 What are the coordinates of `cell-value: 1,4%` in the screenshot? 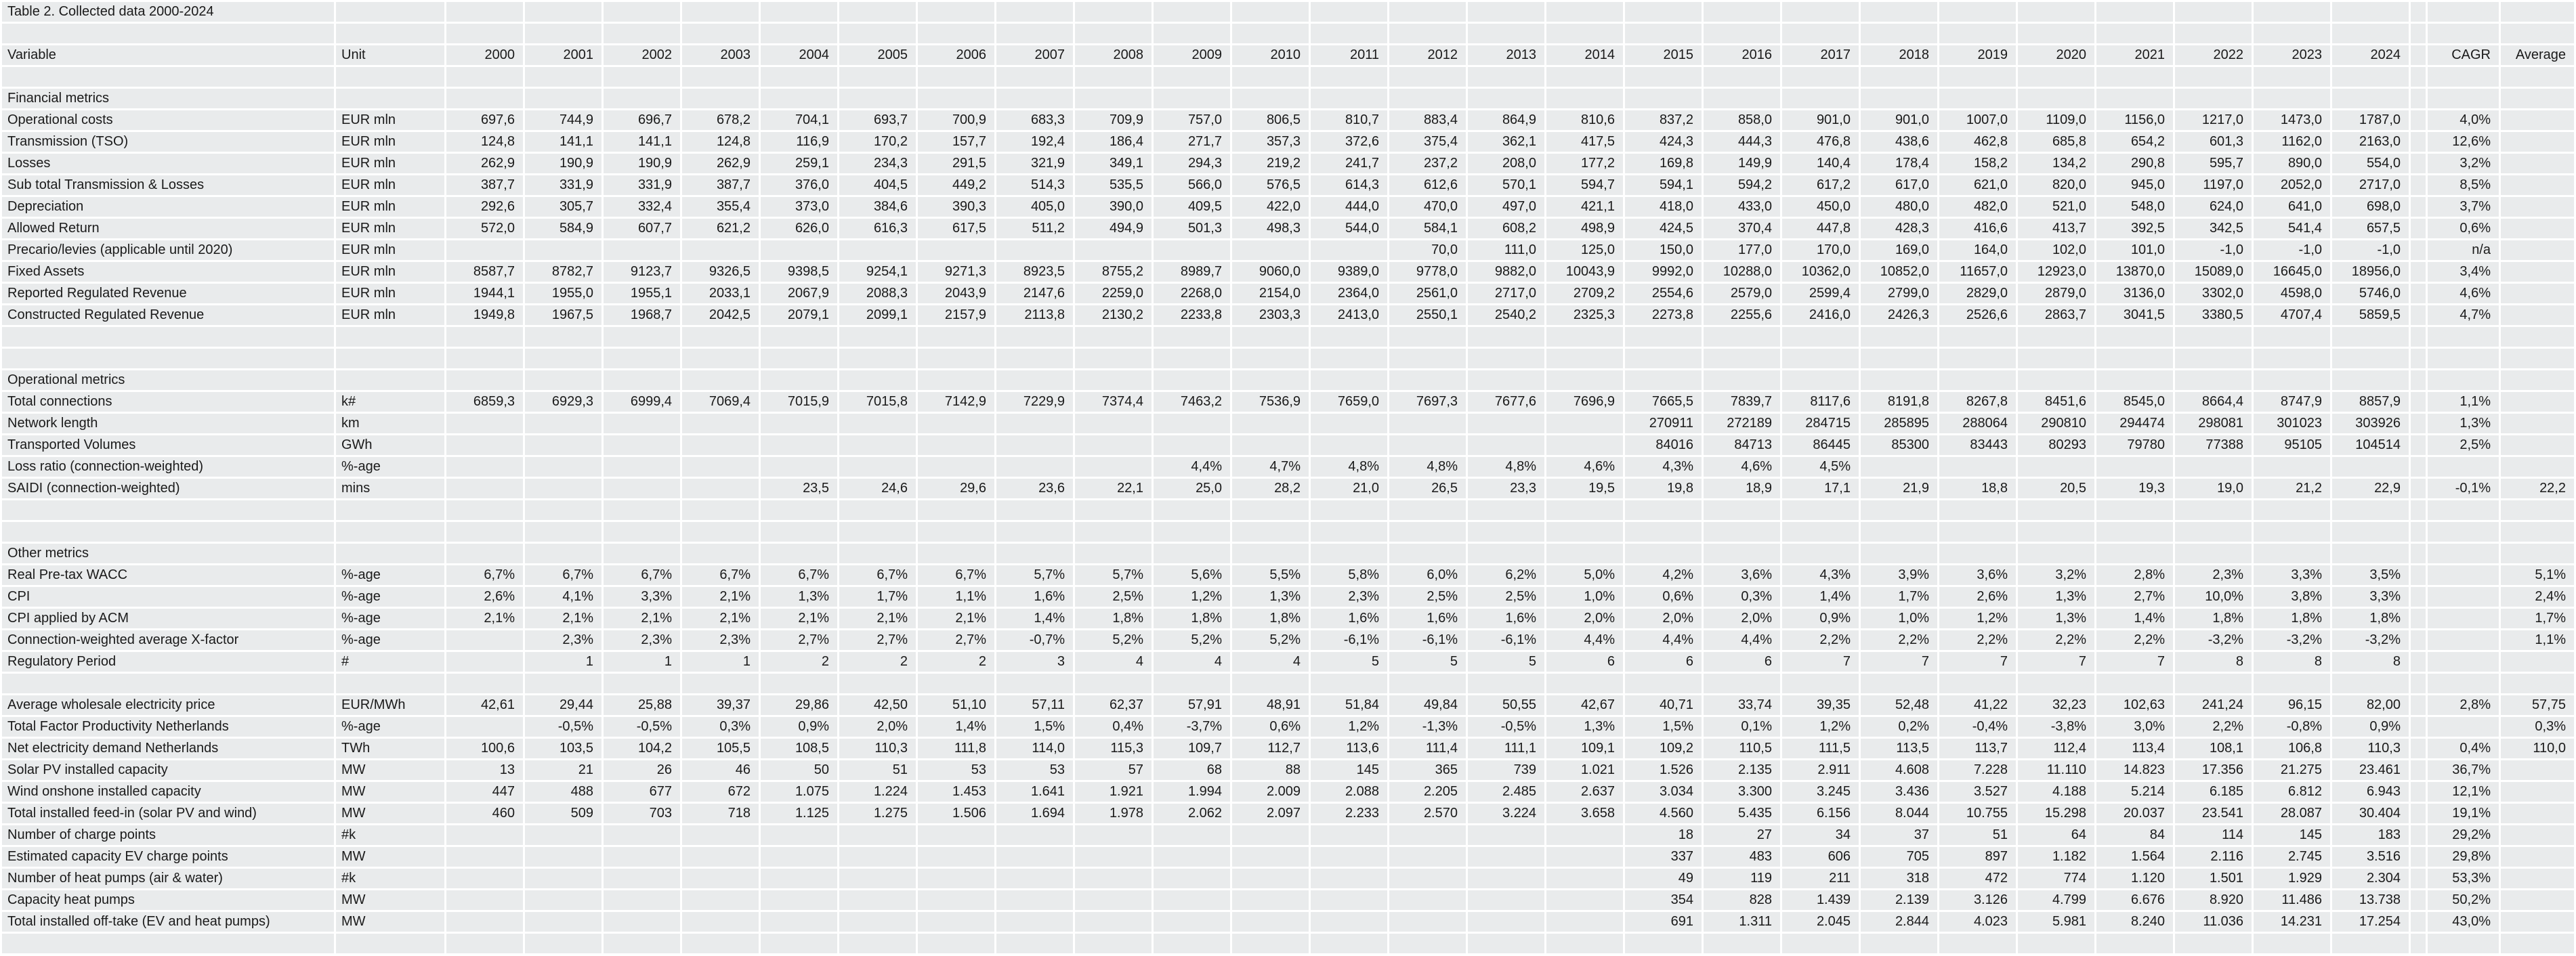 It's located at (1034, 618).